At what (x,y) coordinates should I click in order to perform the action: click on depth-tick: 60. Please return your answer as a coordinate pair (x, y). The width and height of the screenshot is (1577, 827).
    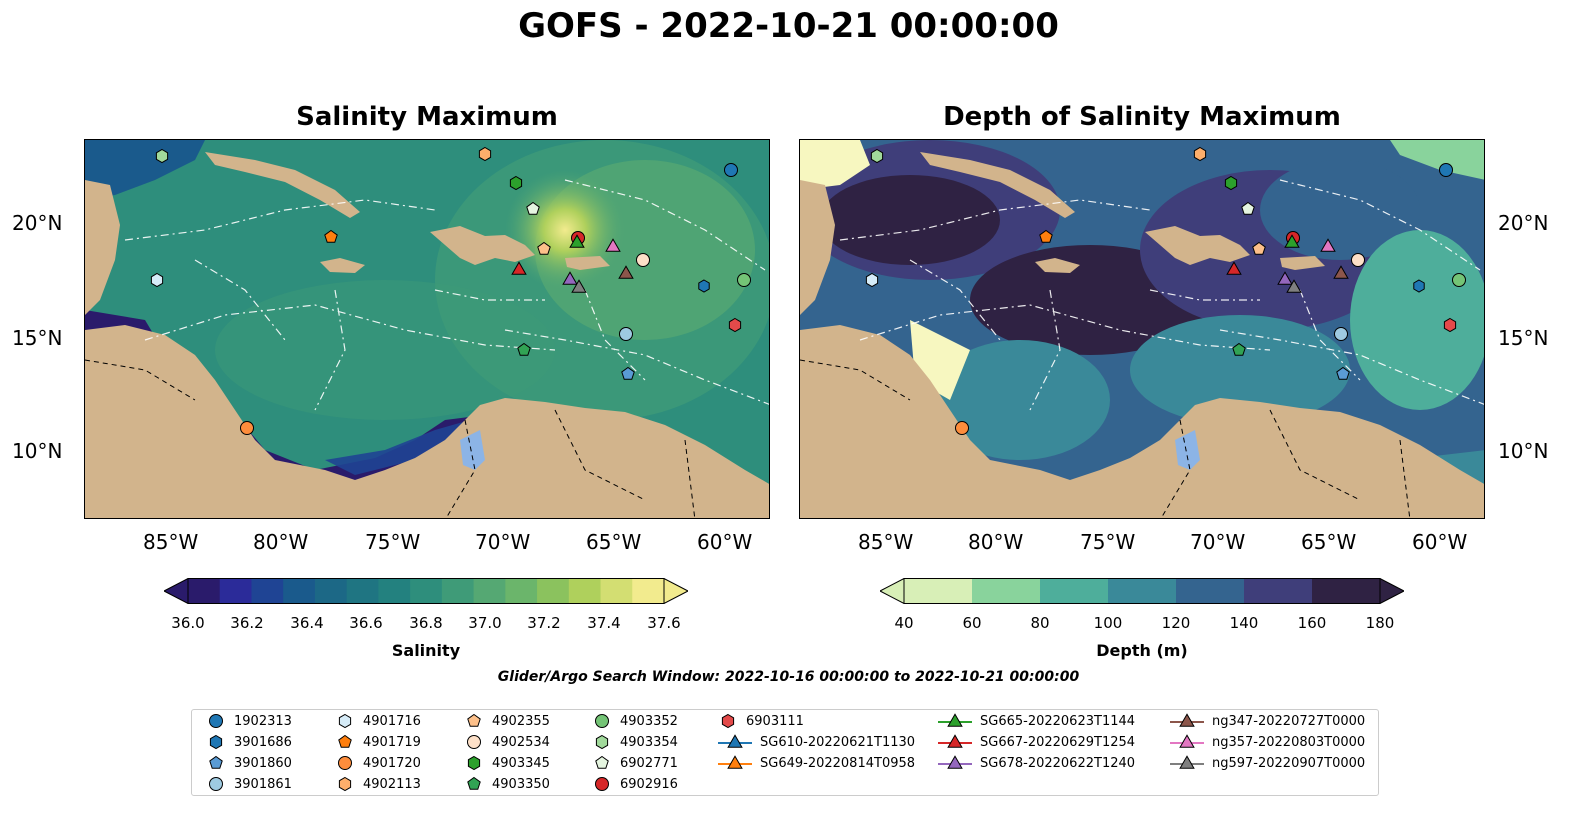
    Looking at the image, I should click on (972, 623).